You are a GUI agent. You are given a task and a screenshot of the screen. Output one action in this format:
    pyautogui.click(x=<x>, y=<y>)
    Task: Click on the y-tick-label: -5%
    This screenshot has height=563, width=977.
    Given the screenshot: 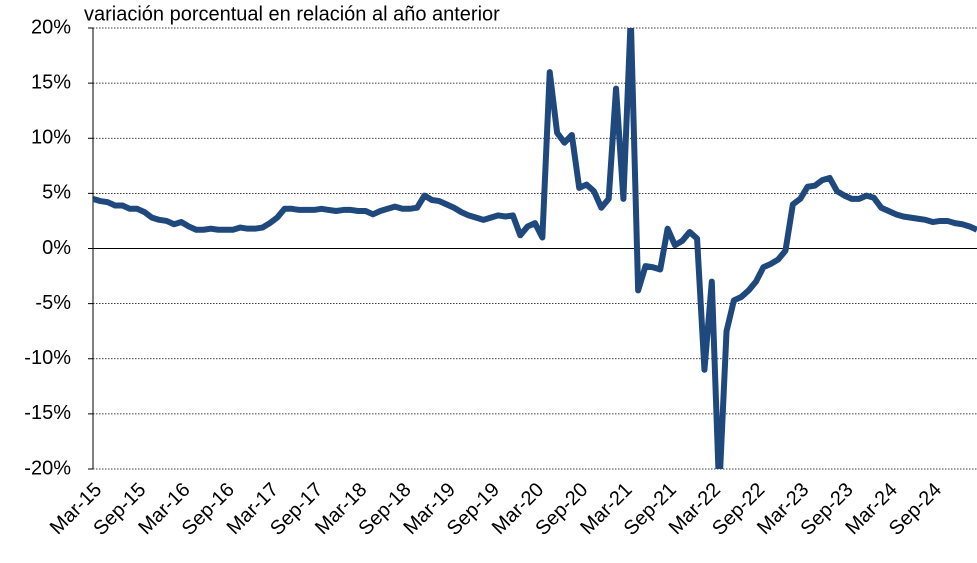 What is the action you would take?
    pyautogui.click(x=53, y=303)
    